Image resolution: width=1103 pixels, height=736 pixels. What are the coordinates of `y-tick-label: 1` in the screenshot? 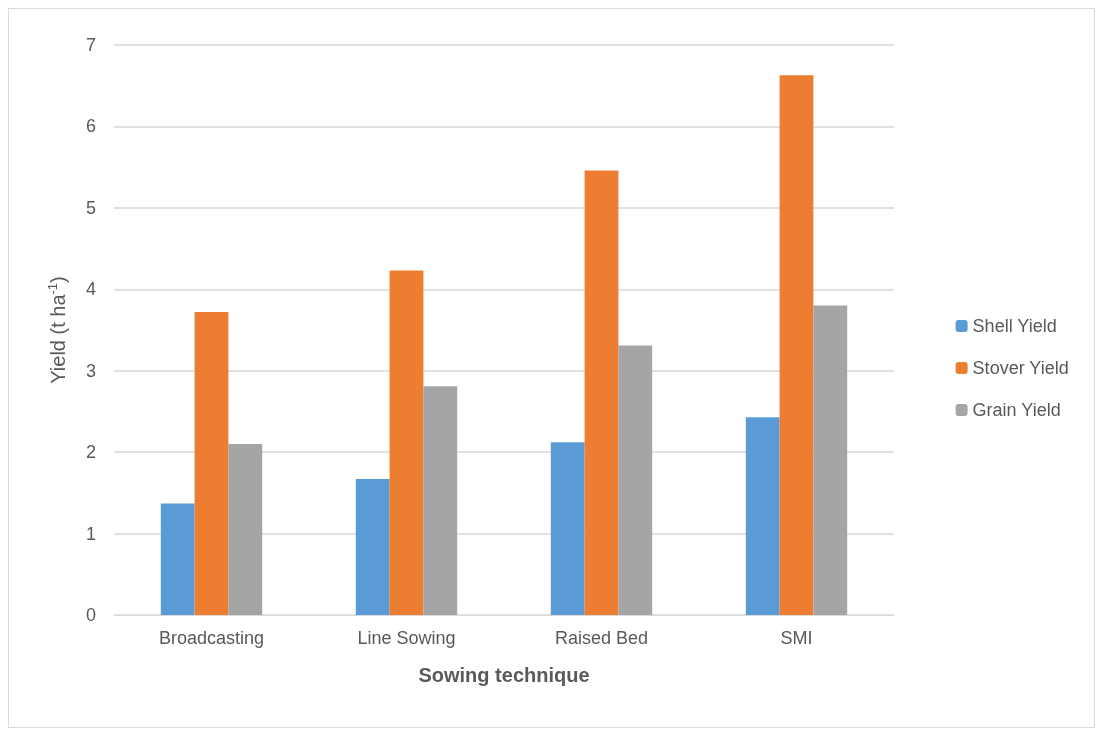 It's located at (90, 533).